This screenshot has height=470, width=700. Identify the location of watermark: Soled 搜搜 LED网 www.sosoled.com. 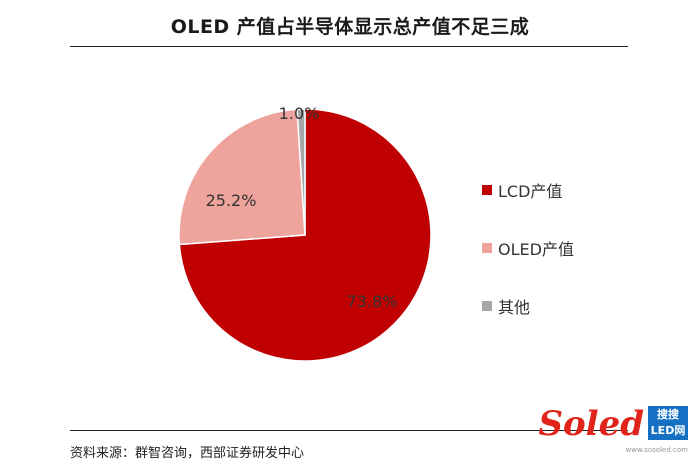
(613, 429).